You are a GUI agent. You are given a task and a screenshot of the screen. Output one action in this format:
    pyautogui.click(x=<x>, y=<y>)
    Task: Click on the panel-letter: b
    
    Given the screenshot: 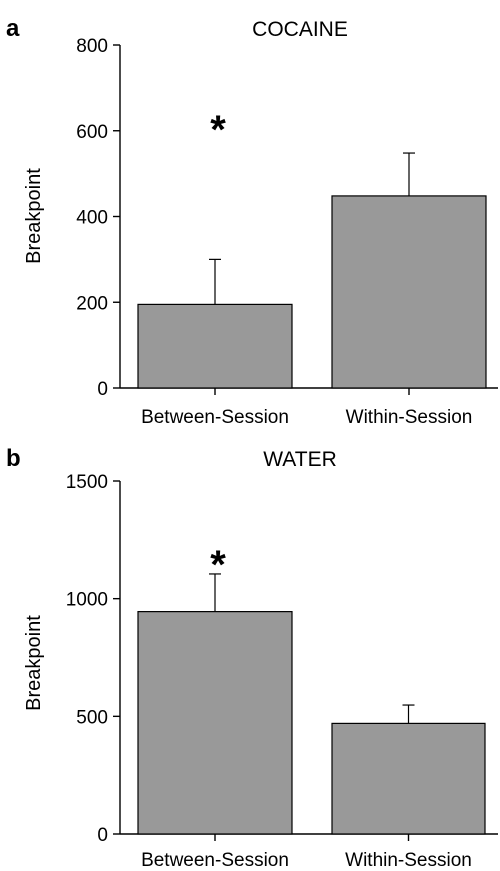 What is the action you would take?
    pyautogui.click(x=13, y=458)
    